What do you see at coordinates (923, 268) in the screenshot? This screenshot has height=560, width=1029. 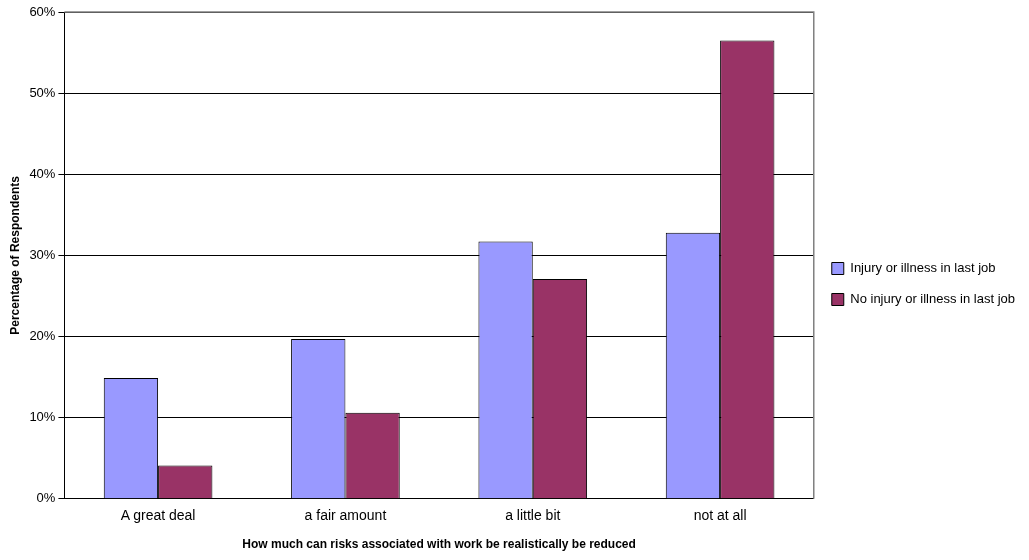 I see `legend-label: Injury or illness in last job` at bounding box center [923, 268].